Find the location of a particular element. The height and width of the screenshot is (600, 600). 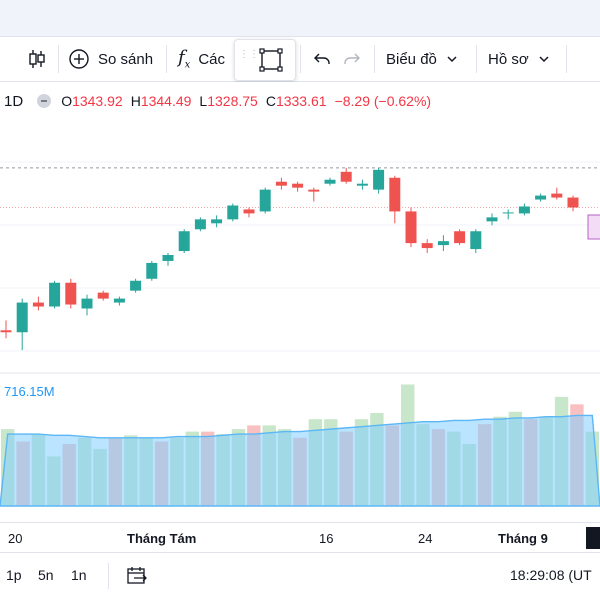

range-1p-button: 1p is located at coordinates (14, 575).